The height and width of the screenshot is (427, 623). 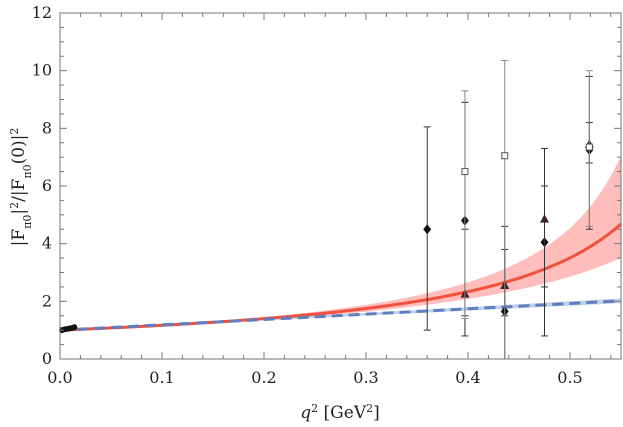 I want to click on y-title-sup2: 2, so click(x=14, y=131).